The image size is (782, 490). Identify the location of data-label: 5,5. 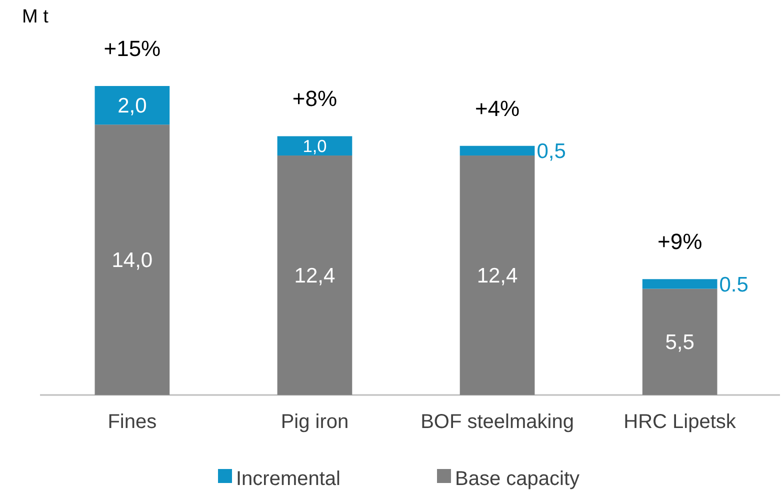
(679, 342).